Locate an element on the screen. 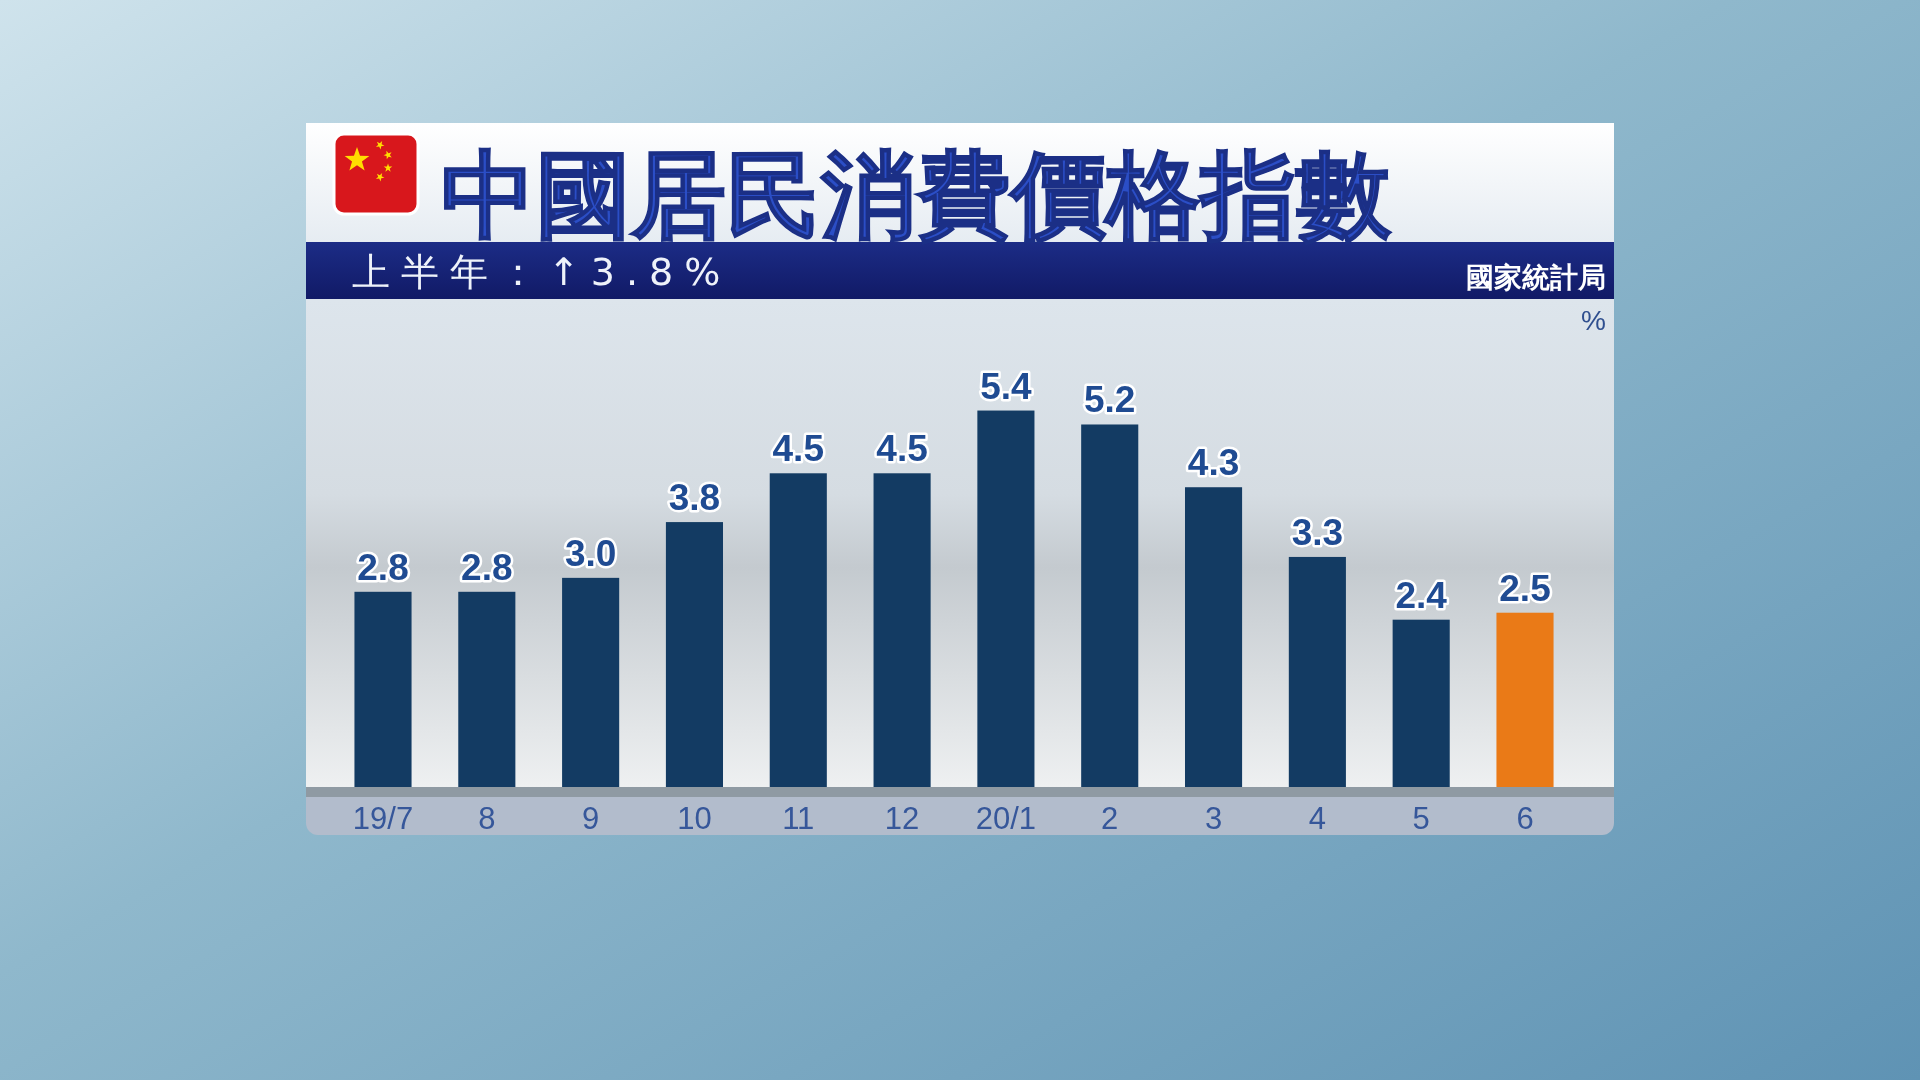 The height and width of the screenshot is (1080, 1920). x-tick-label: 8 is located at coordinates (487, 818).